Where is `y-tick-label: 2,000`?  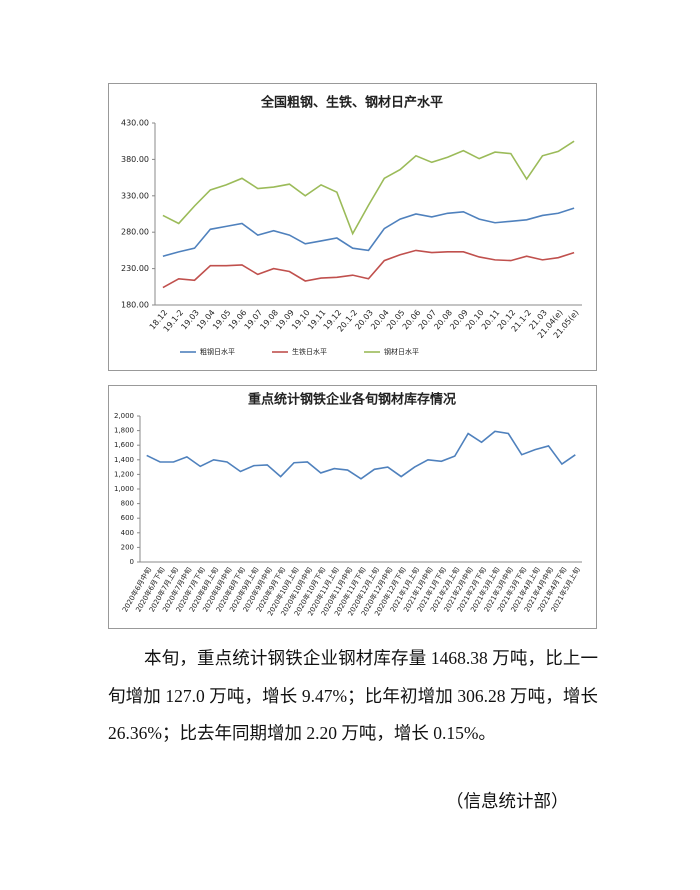
y-tick-label: 2,000 is located at coordinates (124, 416).